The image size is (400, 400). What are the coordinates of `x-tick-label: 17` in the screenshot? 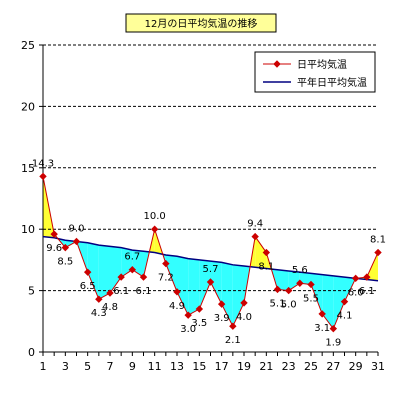 It's located at (222, 366).